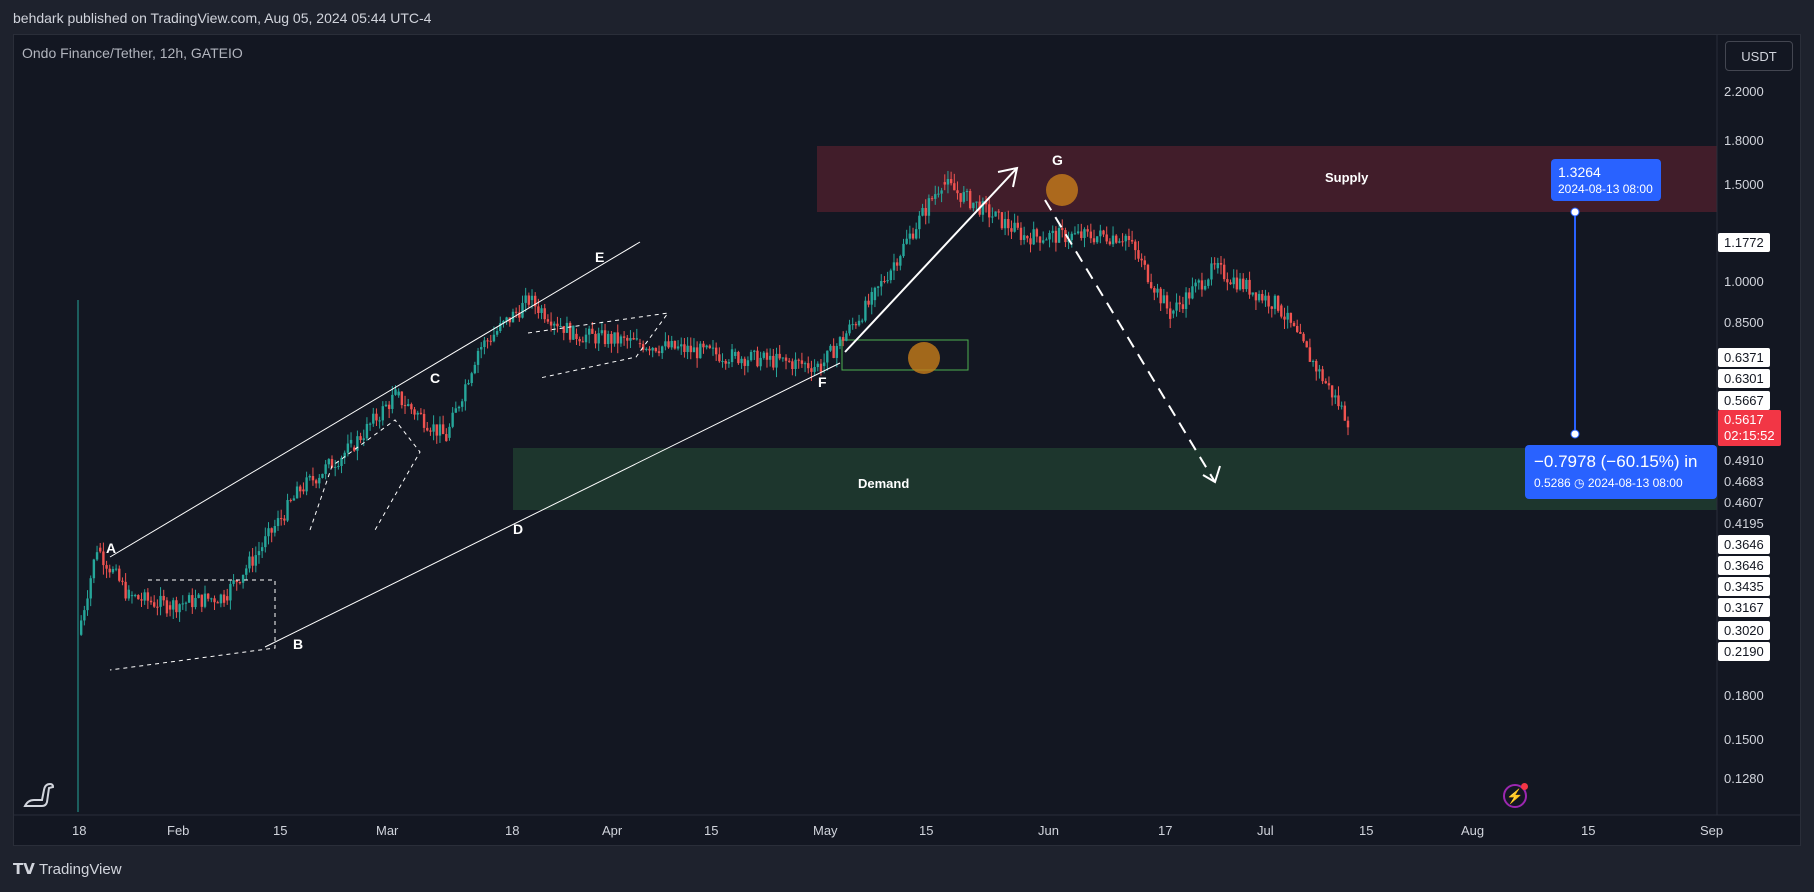  Describe the element at coordinates (612, 830) in the screenshot. I see `x-tick-label: Apr` at that location.